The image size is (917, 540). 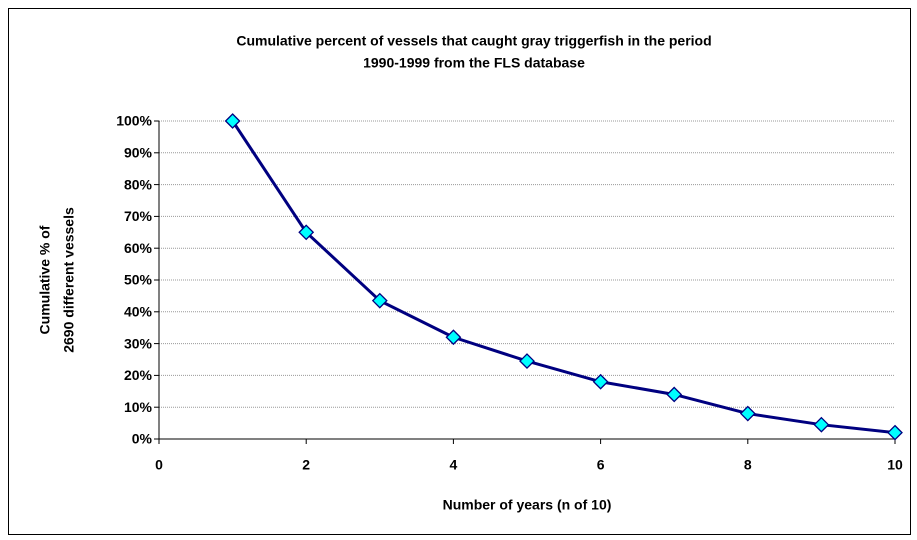 What do you see at coordinates (138, 407) in the screenshot?
I see `y-tick-label: 10%` at bounding box center [138, 407].